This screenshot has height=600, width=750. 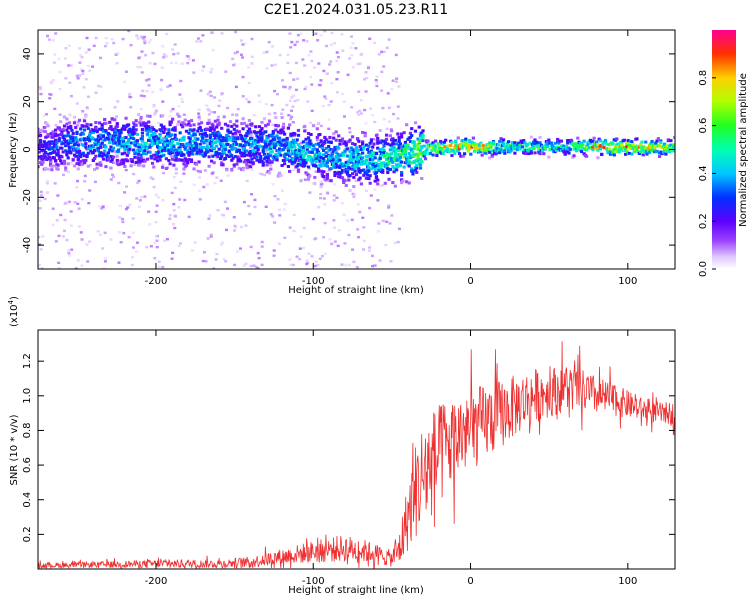 What do you see at coordinates (703, 126) in the screenshot?
I see `colorbar-tick-label: 0.6` at bounding box center [703, 126].